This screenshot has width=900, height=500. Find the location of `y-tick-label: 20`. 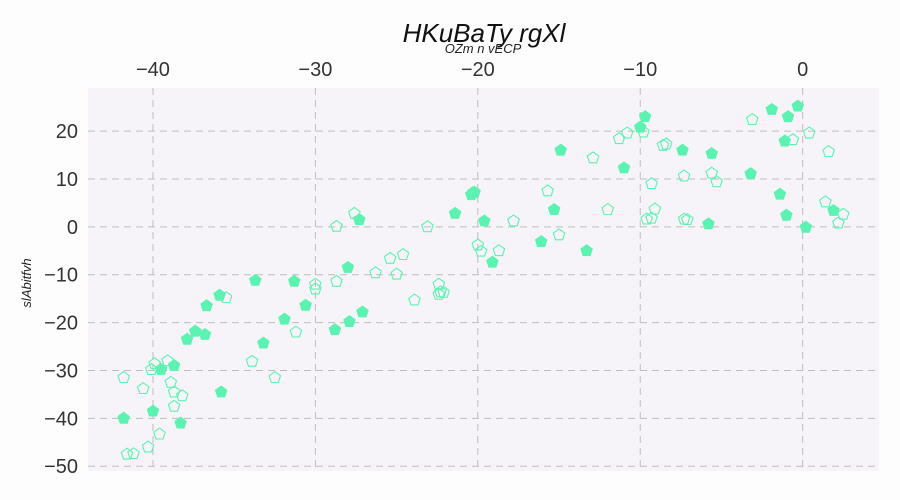

y-tick-label: 20 is located at coordinates (67, 132).